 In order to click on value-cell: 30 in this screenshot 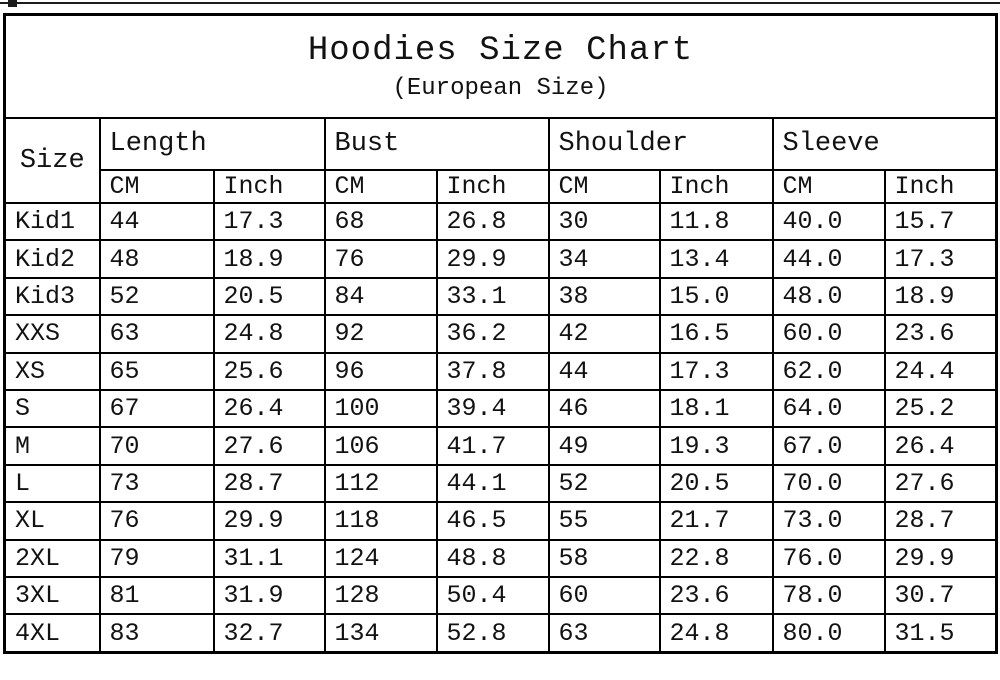, I will do `click(604, 221)`.